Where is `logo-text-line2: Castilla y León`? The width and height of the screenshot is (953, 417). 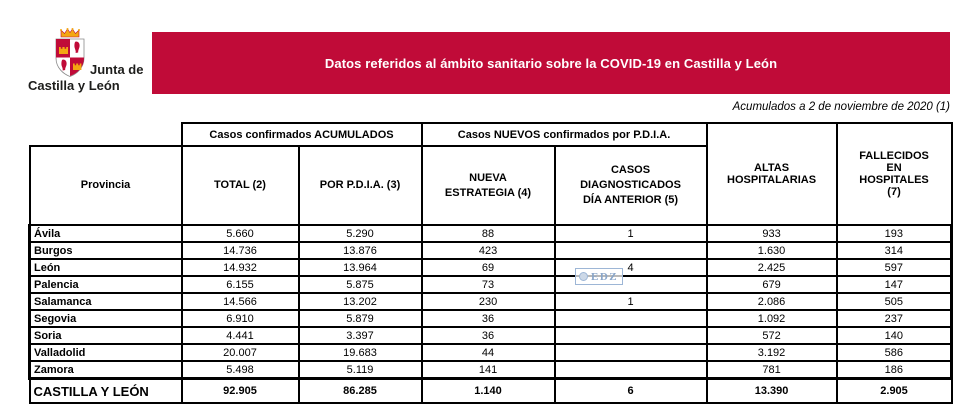
logo-text-line2: Castilla y León is located at coordinates (74, 85).